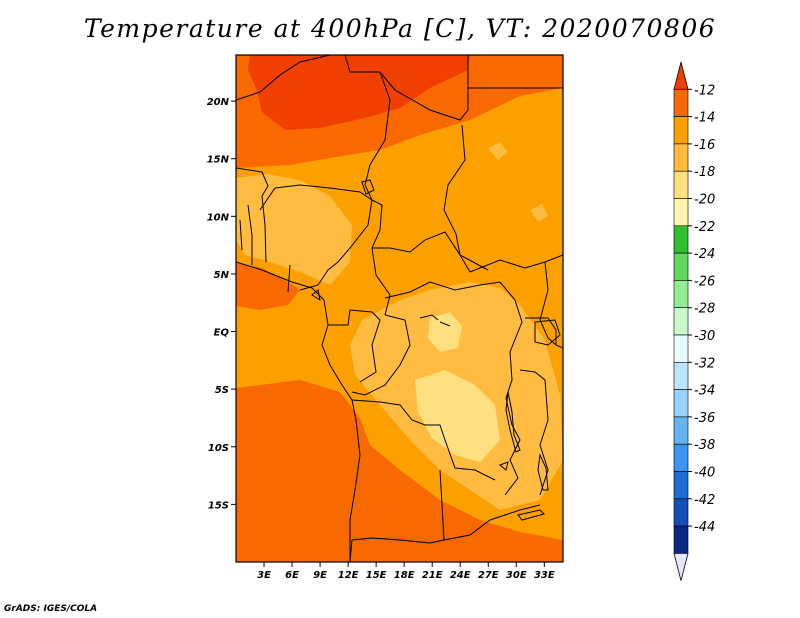  Describe the element at coordinates (222, 333) in the screenshot. I see `y-tick-label: EQ` at that location.